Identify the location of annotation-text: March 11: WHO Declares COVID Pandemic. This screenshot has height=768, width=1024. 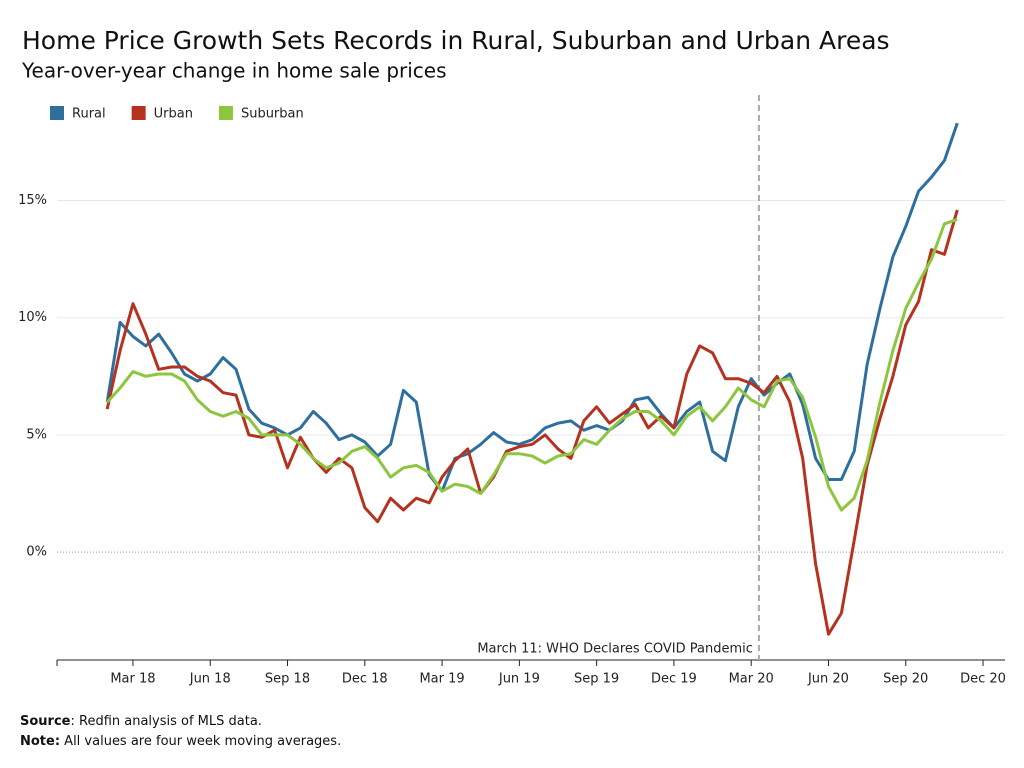
(615, 649).